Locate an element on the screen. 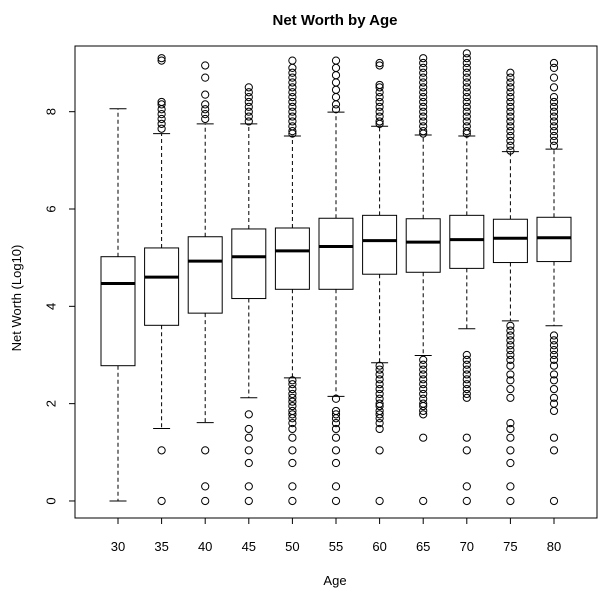 Image resolution: width=606 pixels, height=596 pixels. y-tick-label: 2 is located at coordinates (51, 403).